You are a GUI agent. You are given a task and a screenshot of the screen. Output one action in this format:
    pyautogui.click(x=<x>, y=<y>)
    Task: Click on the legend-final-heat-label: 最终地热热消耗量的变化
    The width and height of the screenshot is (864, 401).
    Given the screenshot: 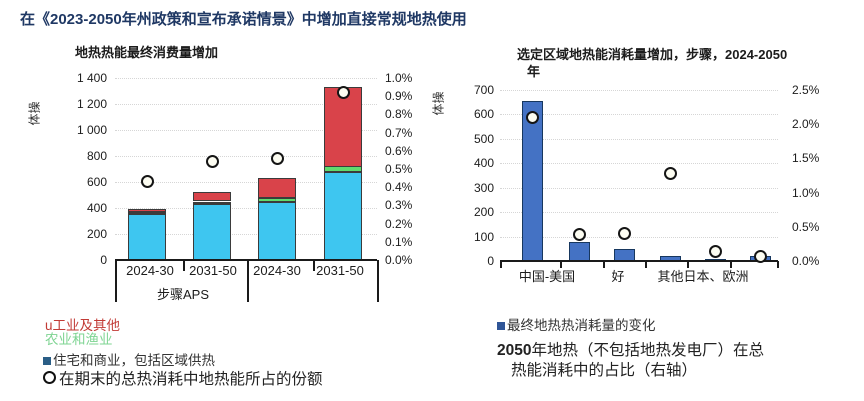 What is the action you would take?
    pyautogui.click(x=581, y=325)
    